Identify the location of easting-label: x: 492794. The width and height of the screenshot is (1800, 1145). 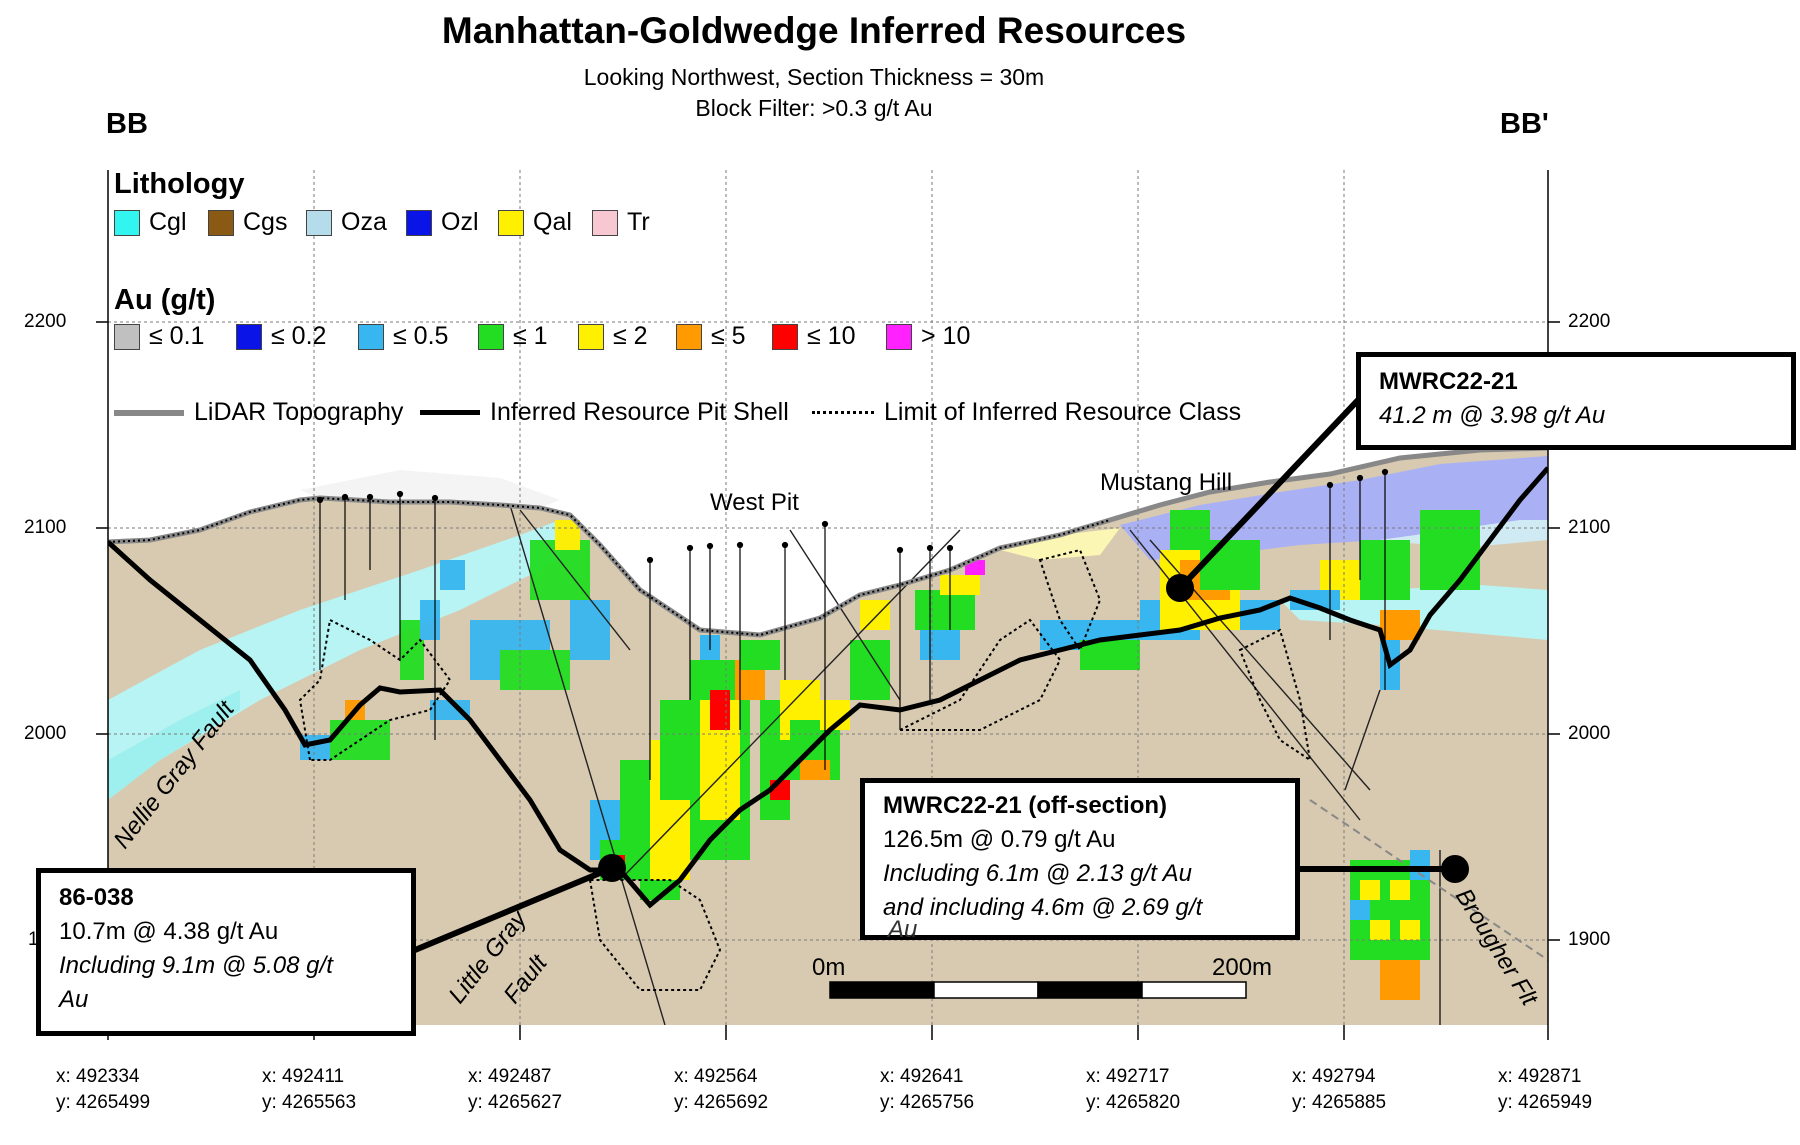
(1334, 1076).